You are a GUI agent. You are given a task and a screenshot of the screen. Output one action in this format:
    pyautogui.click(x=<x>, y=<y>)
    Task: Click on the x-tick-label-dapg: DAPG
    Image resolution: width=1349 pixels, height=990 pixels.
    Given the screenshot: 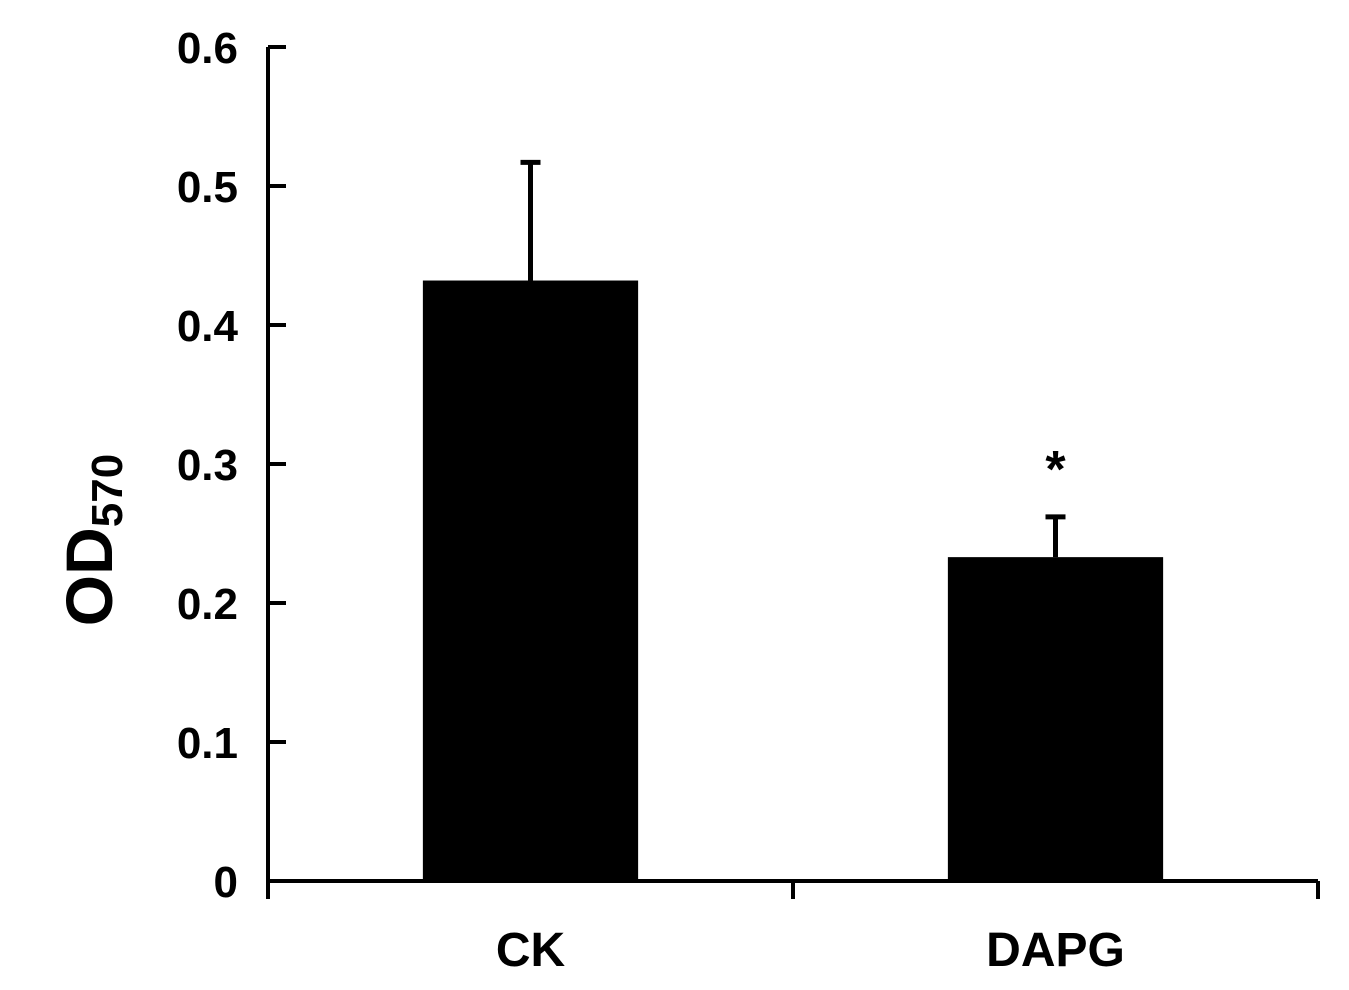 What is the action you would take?
    pyautogui.click(x=1055, y=950)
    